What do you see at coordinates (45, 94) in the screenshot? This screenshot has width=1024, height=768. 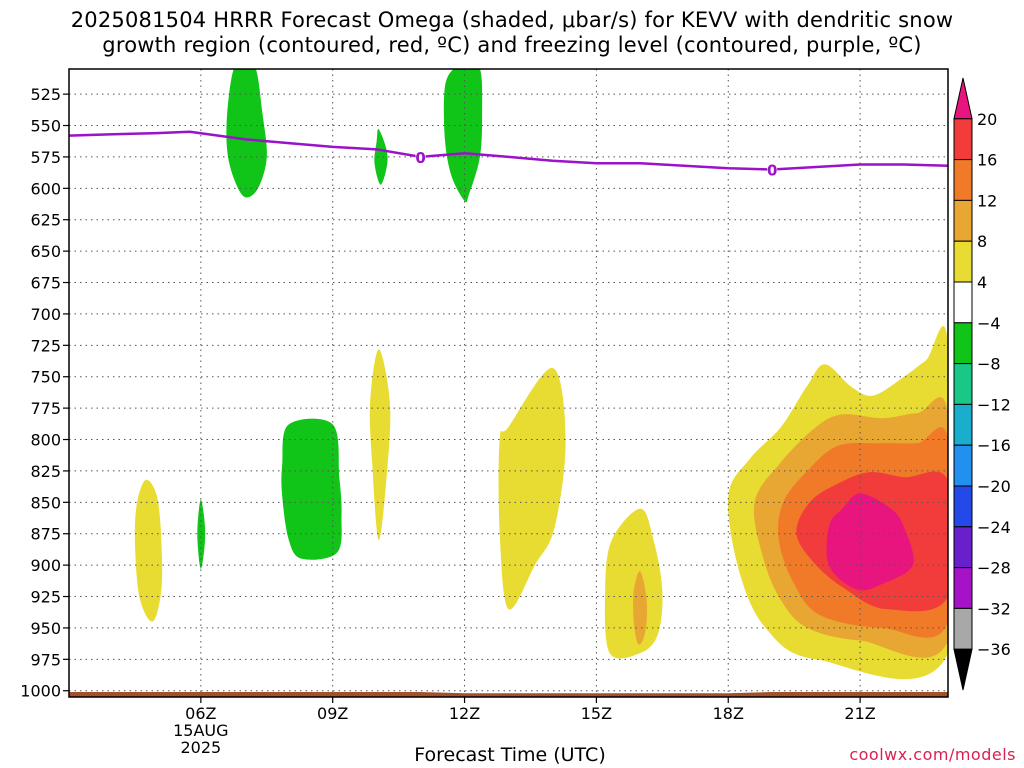 I see `y-tick-label: 525` at bounding box center [45, 94].